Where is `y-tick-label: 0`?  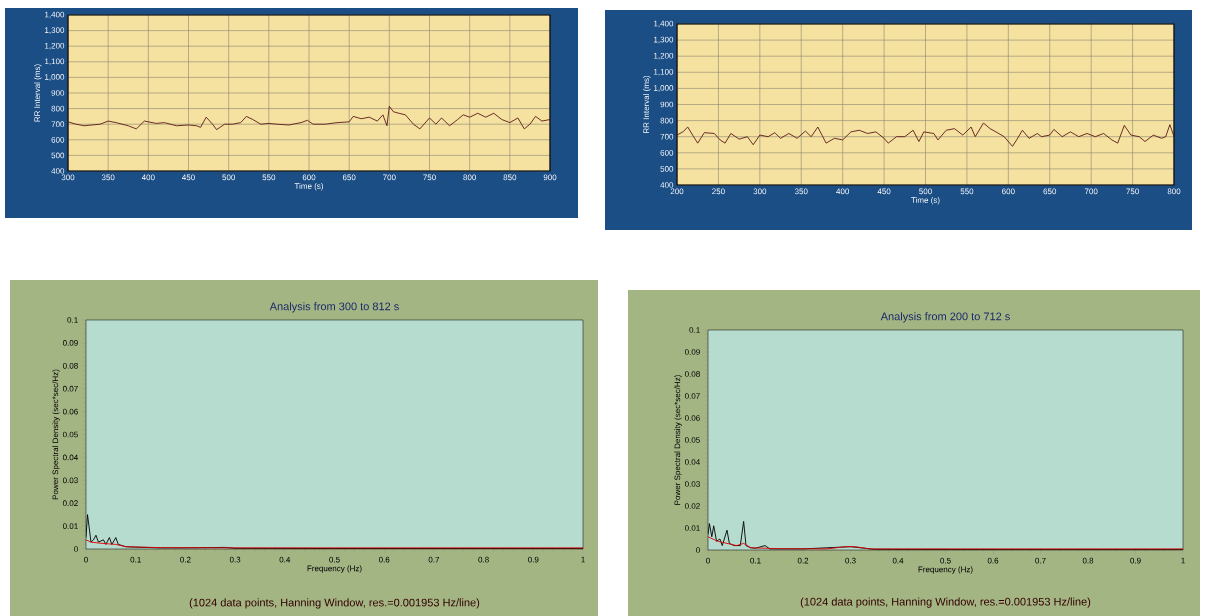 y-tick-label: 0 is located at coordinates (76, 549).